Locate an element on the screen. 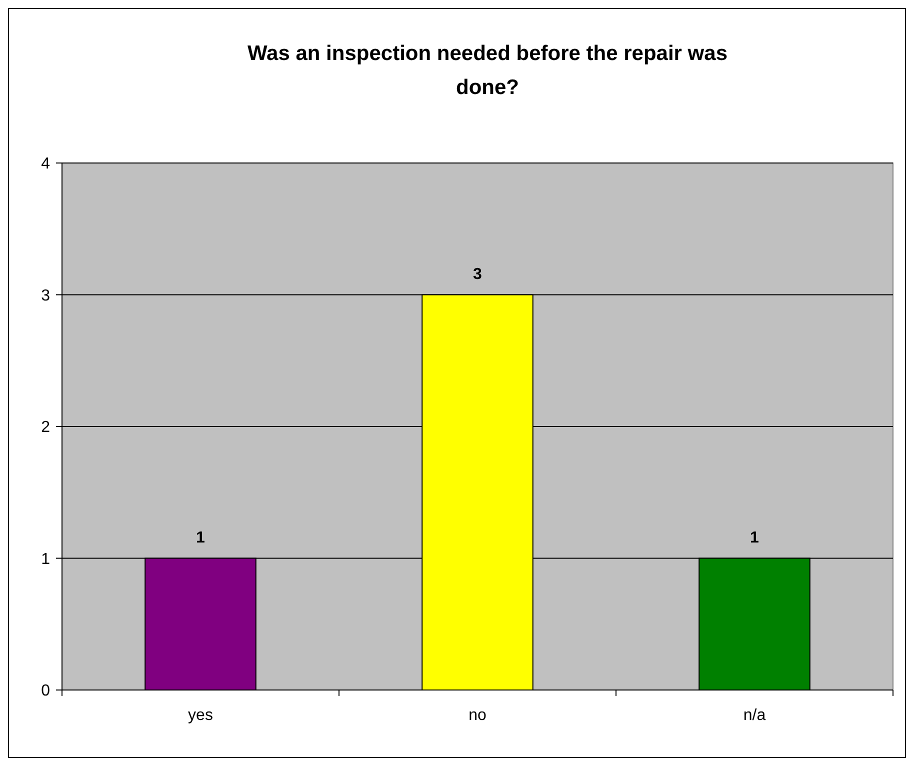 The image size is (912, 762). x-tick-label: yes is located at coordinates (200, 715).